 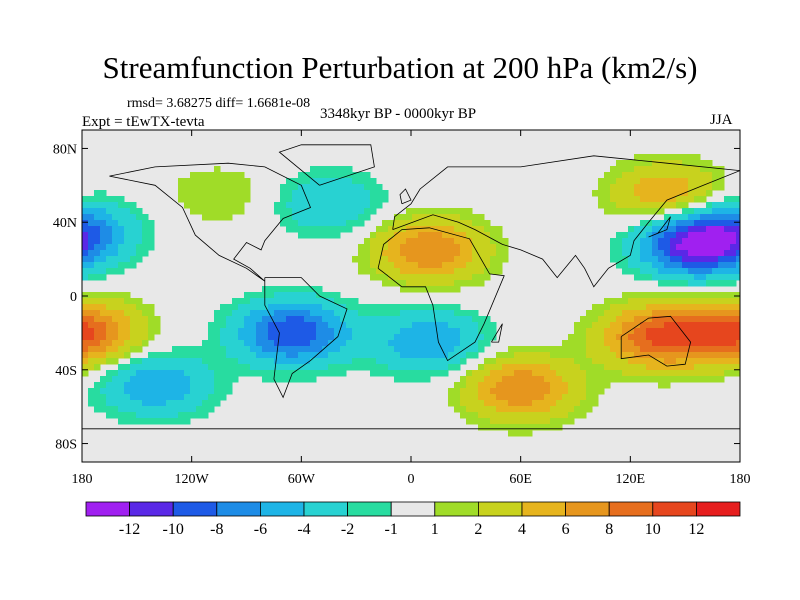 What do you see at coordinates (107, 509) in the screenshot?
I see `colorbar-swatch` at bounding box center [107, 509].